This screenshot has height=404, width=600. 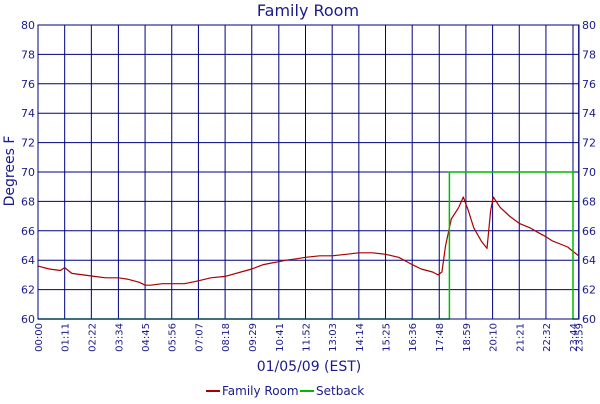 I want to click on y-tick-label-right: 78, so click(x=589, y=54).